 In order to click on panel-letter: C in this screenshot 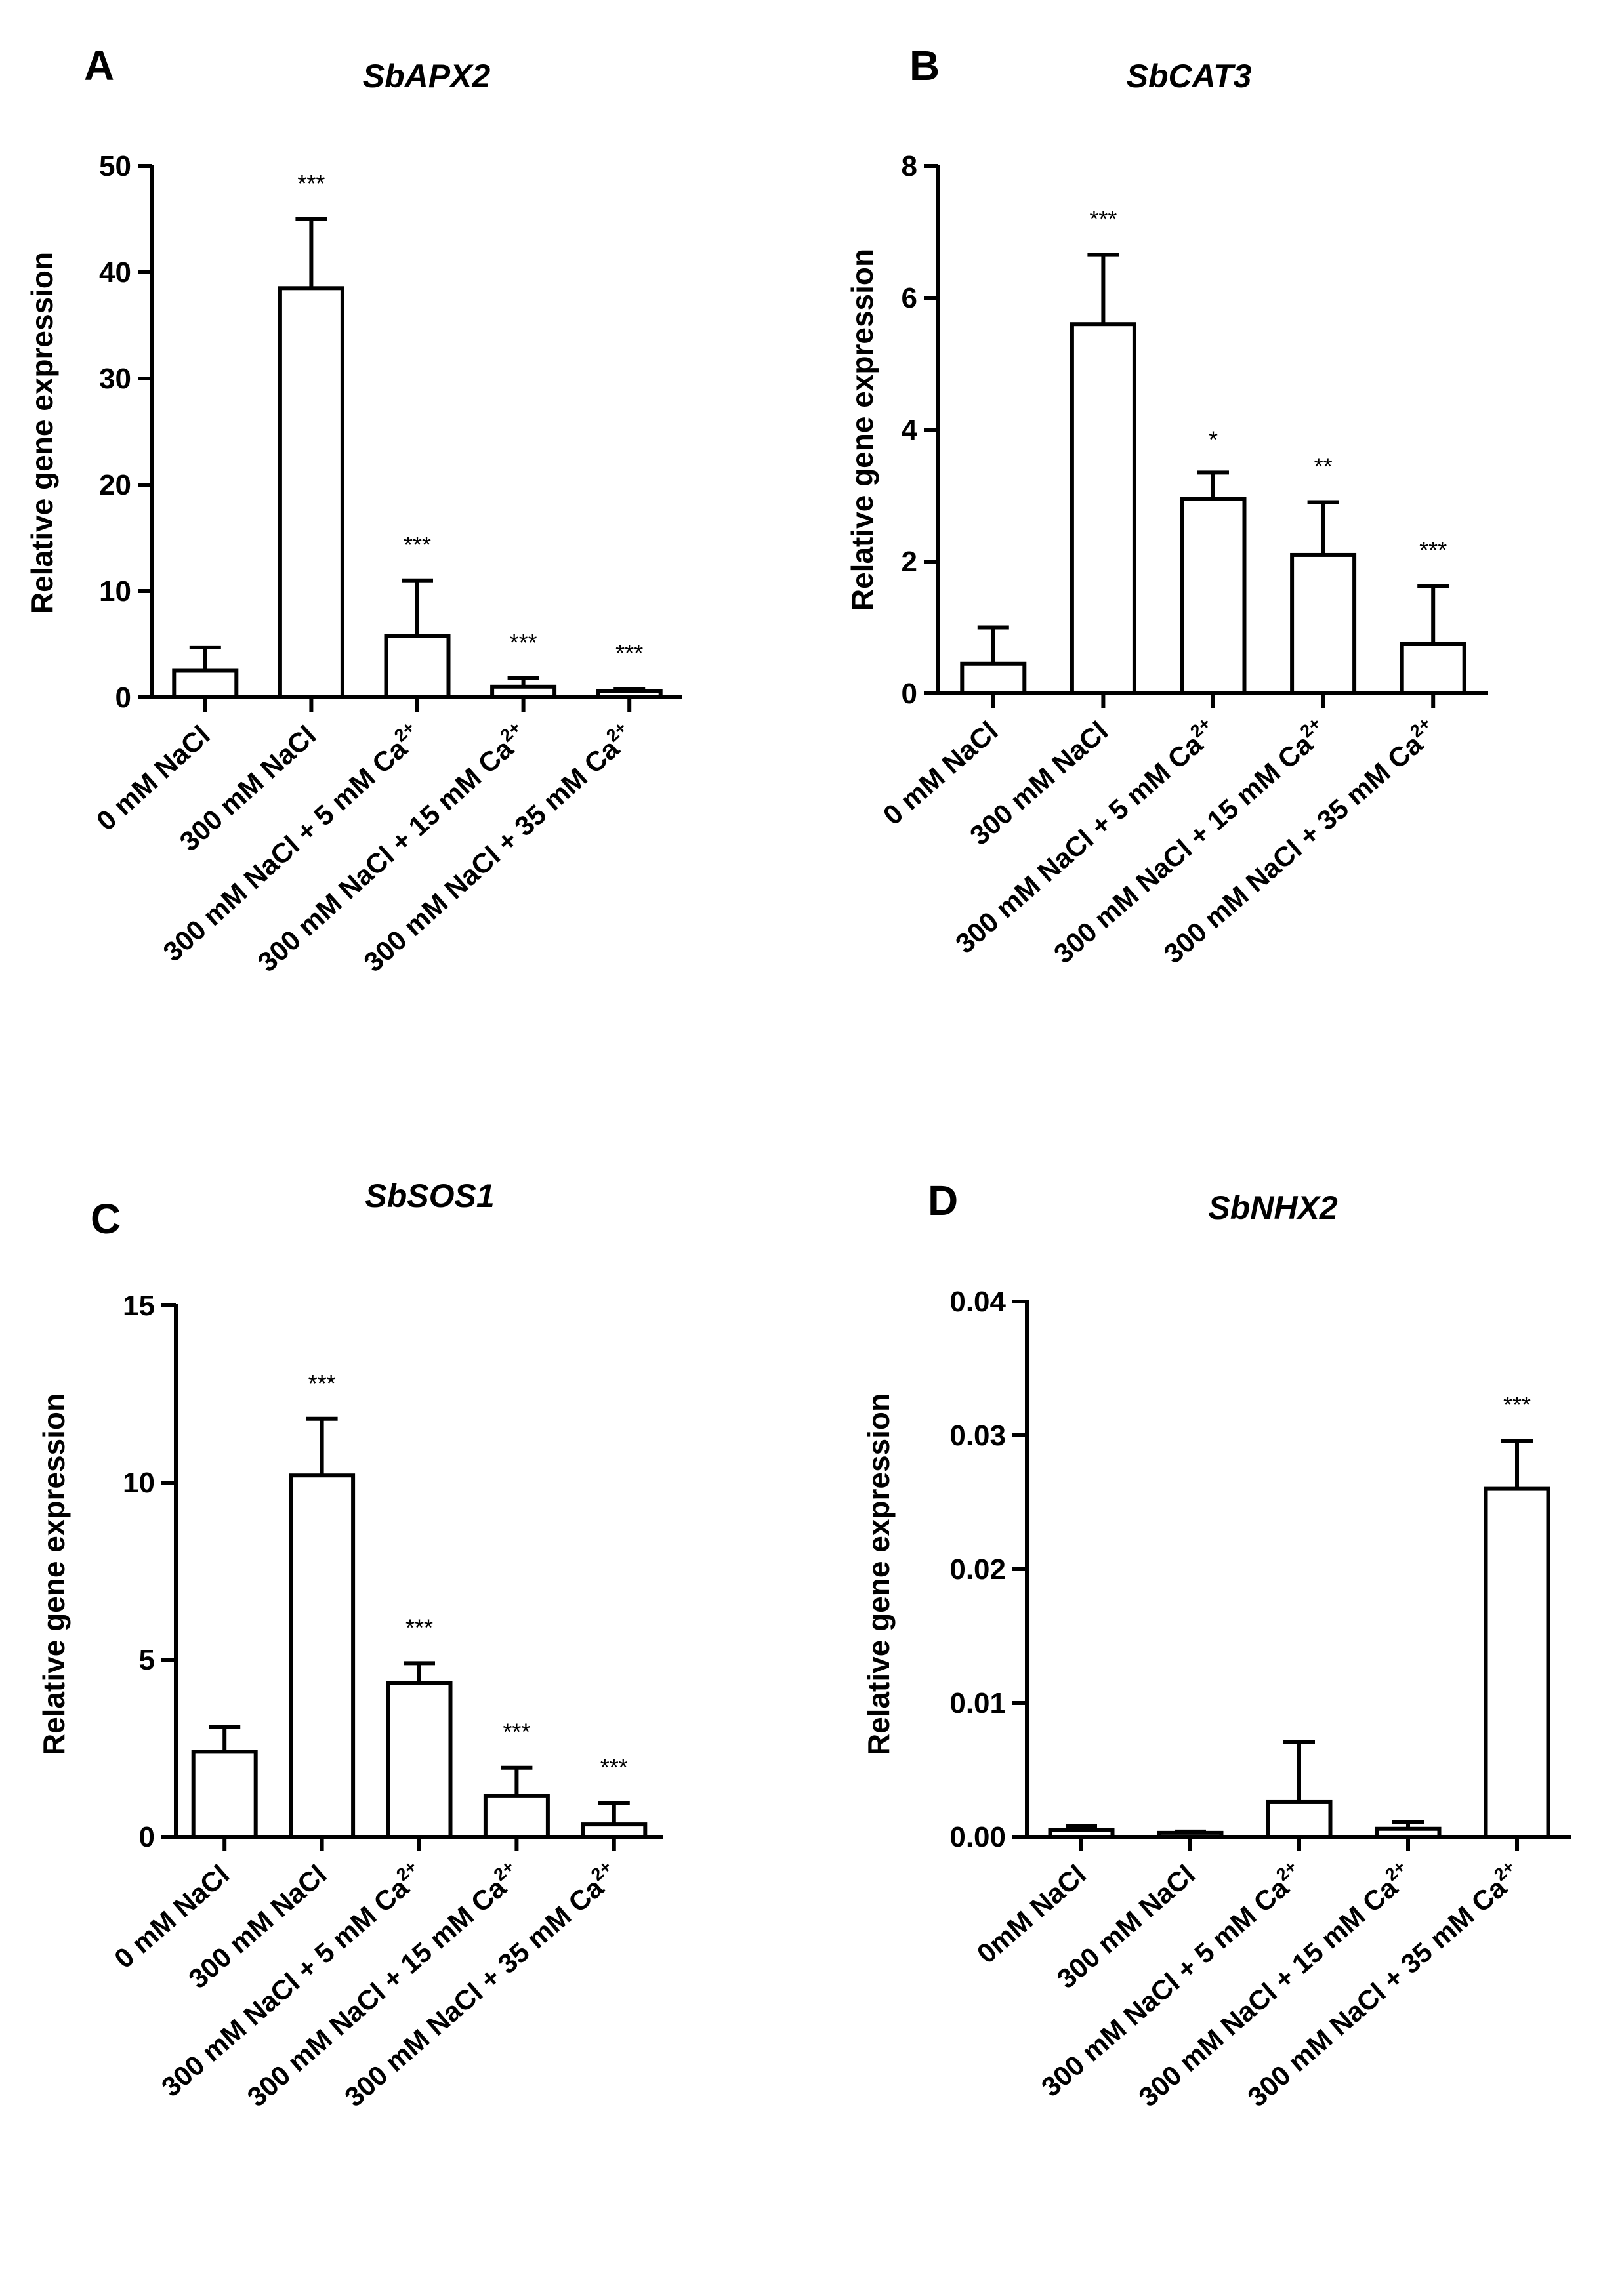, I will do `click(106, 1218)`.